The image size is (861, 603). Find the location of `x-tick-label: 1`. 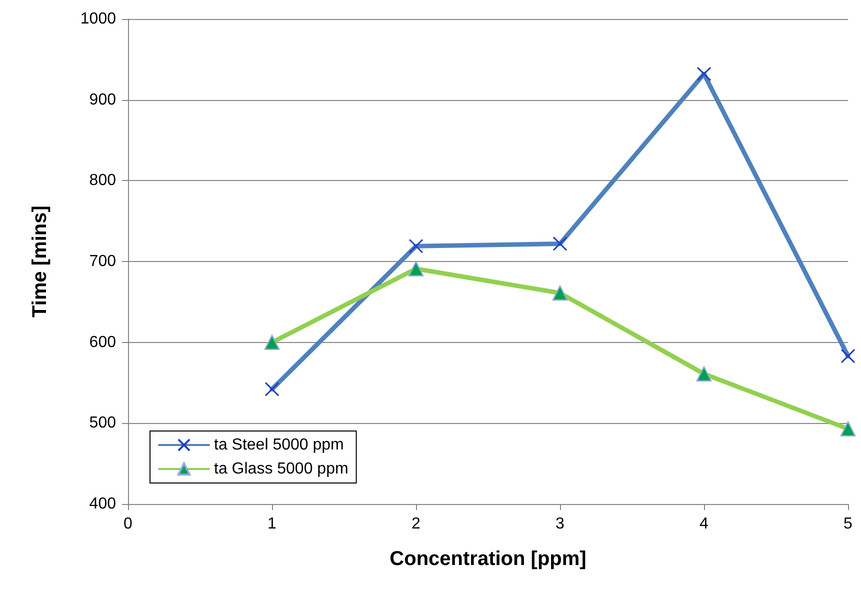

x-tick-label: 1 is located at coordinates (272, 524).